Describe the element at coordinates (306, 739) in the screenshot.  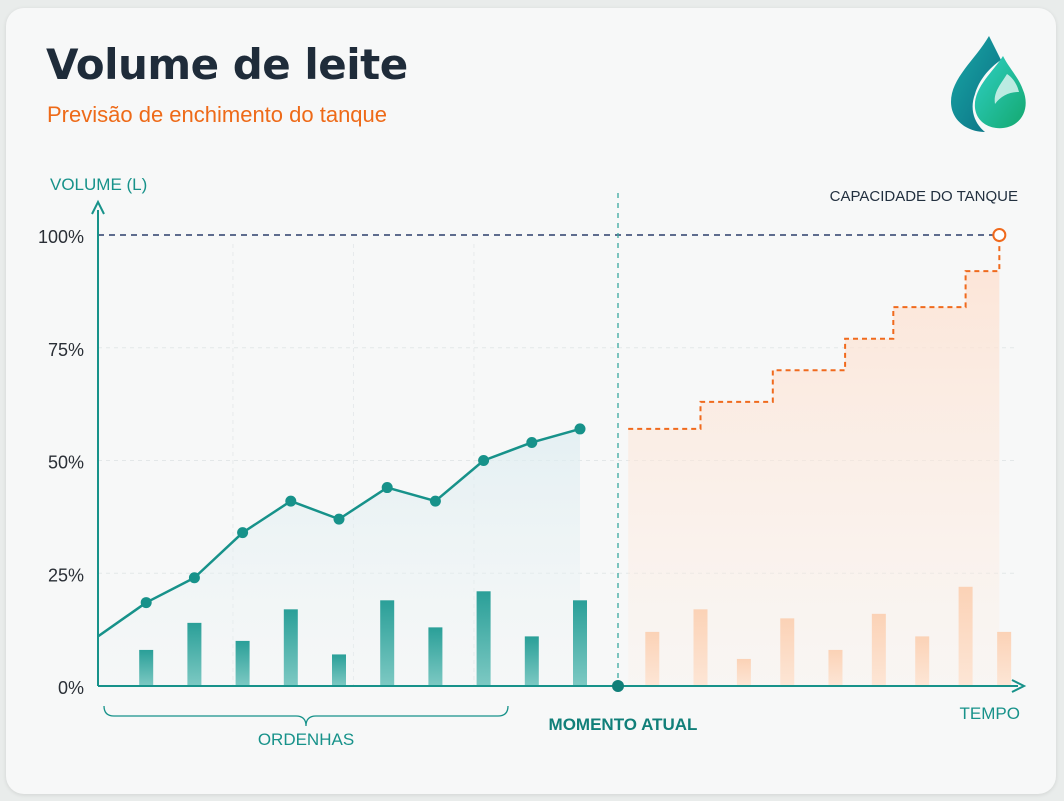
I see `milkings-label: ORDENHAS` at that location.